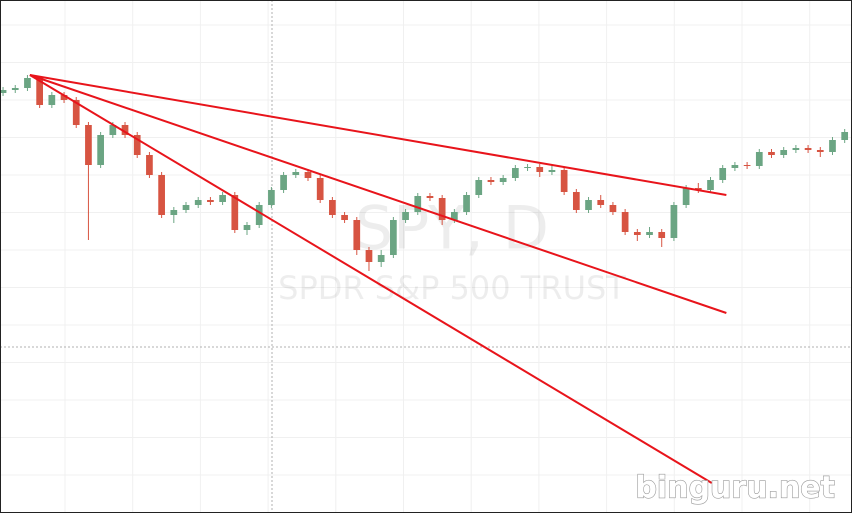 Image resolution: width=852 pixels, height=513 pixels. Describe the element at coordinates (735, 488) in the screenshot. I see `site-watermark: binguru.net` at that location.